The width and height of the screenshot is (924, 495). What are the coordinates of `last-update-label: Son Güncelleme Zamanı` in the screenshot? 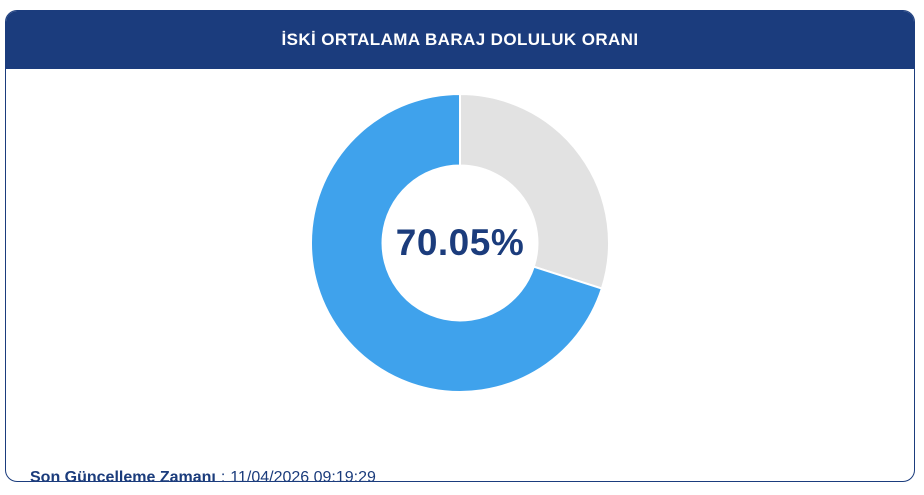 It's located at (123, 475).